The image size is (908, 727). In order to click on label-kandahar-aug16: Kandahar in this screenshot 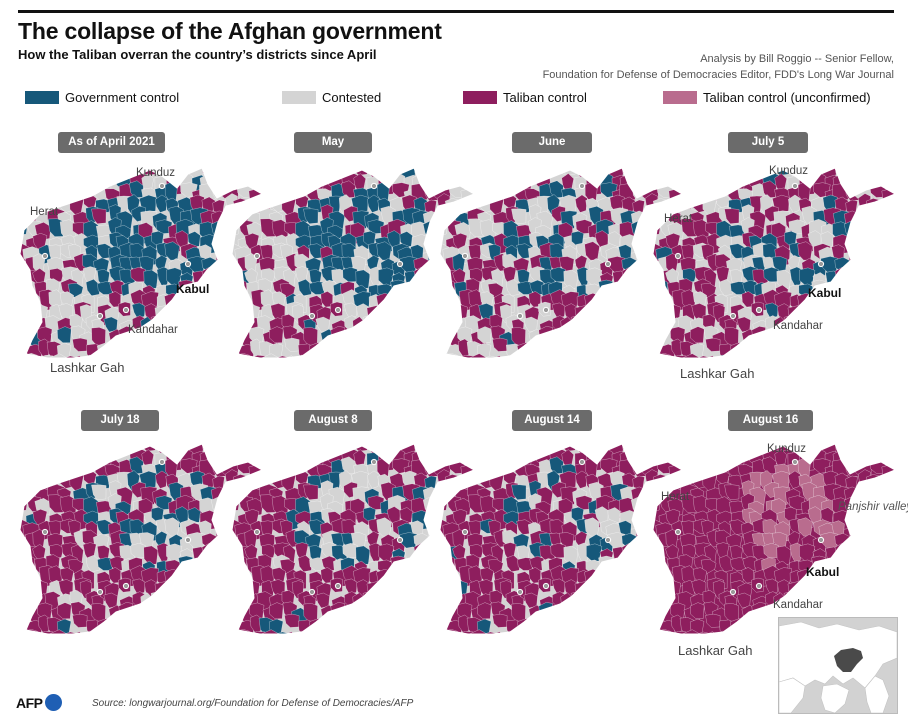, I will do `click(798, 605)`.